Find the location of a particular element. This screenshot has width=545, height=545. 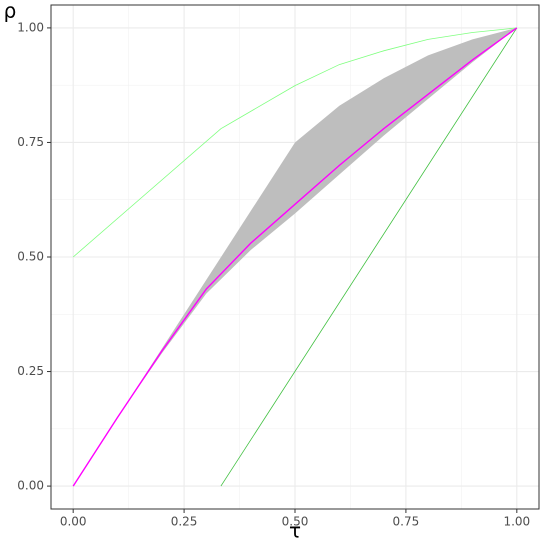

x-tick-label: 0.75 is located at coordinates (406, 522).